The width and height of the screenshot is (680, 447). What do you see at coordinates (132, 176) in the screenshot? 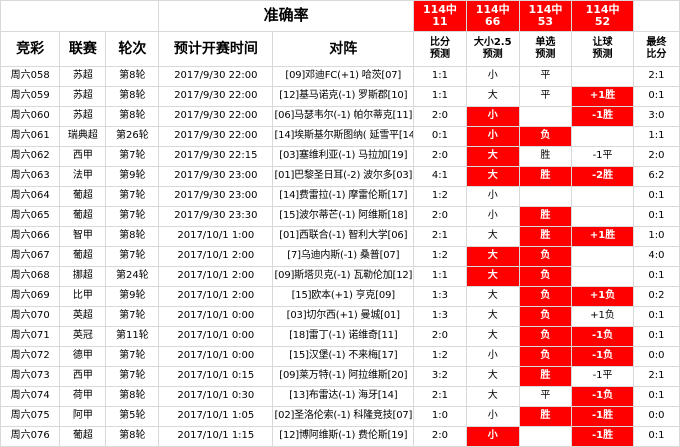
I see `cell-round: 第9轮` at bounding box center [132, 176].